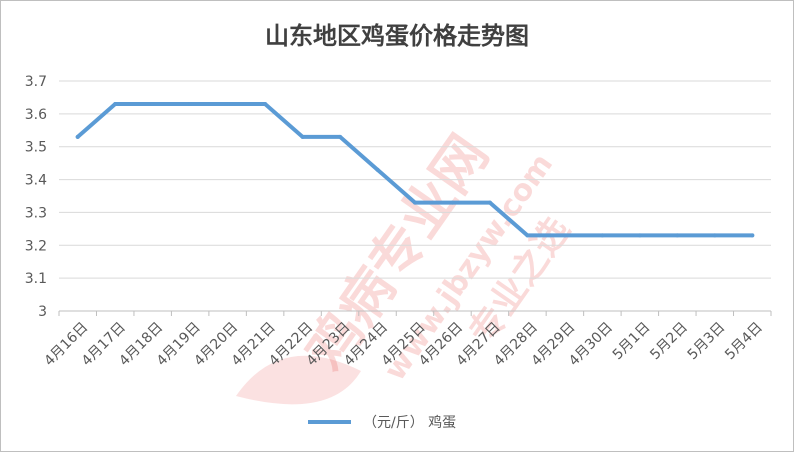  I want to click on y-tick-label: 3.7, so click(36, 82).